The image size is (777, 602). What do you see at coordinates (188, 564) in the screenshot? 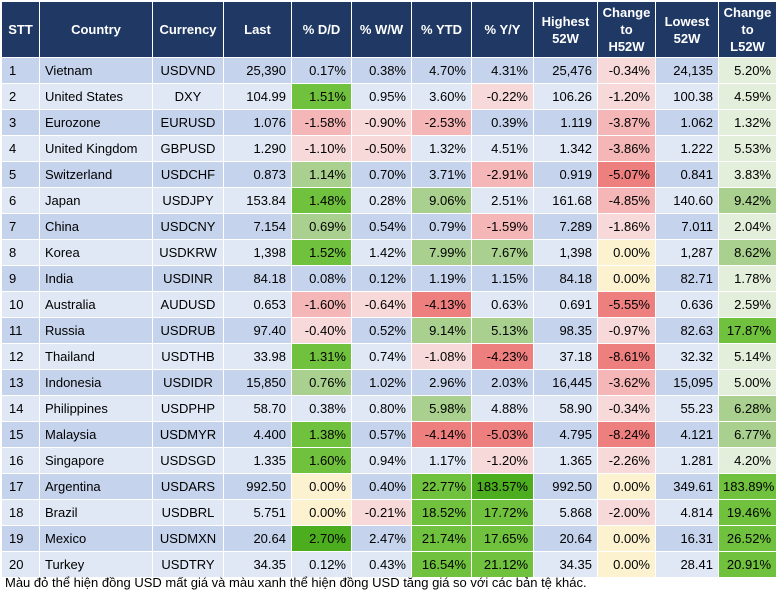
I see `cell-currency: USDTRY` at bounding box center [188, 564].